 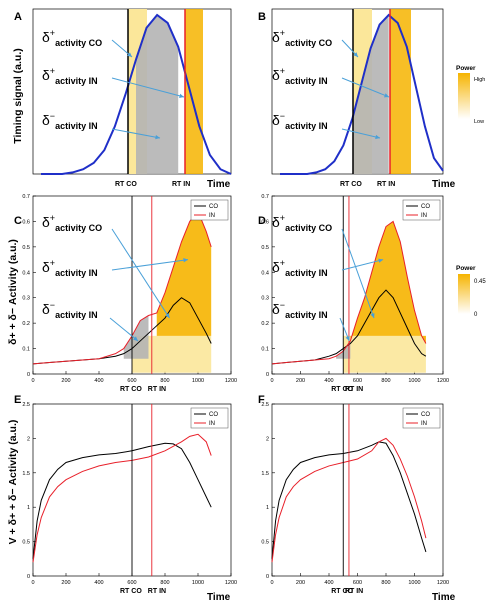 What do you see at coordinates (213, 207) in the screenshot?
I see `legend-co-label-c: CO` at bounding box center [213, 207].